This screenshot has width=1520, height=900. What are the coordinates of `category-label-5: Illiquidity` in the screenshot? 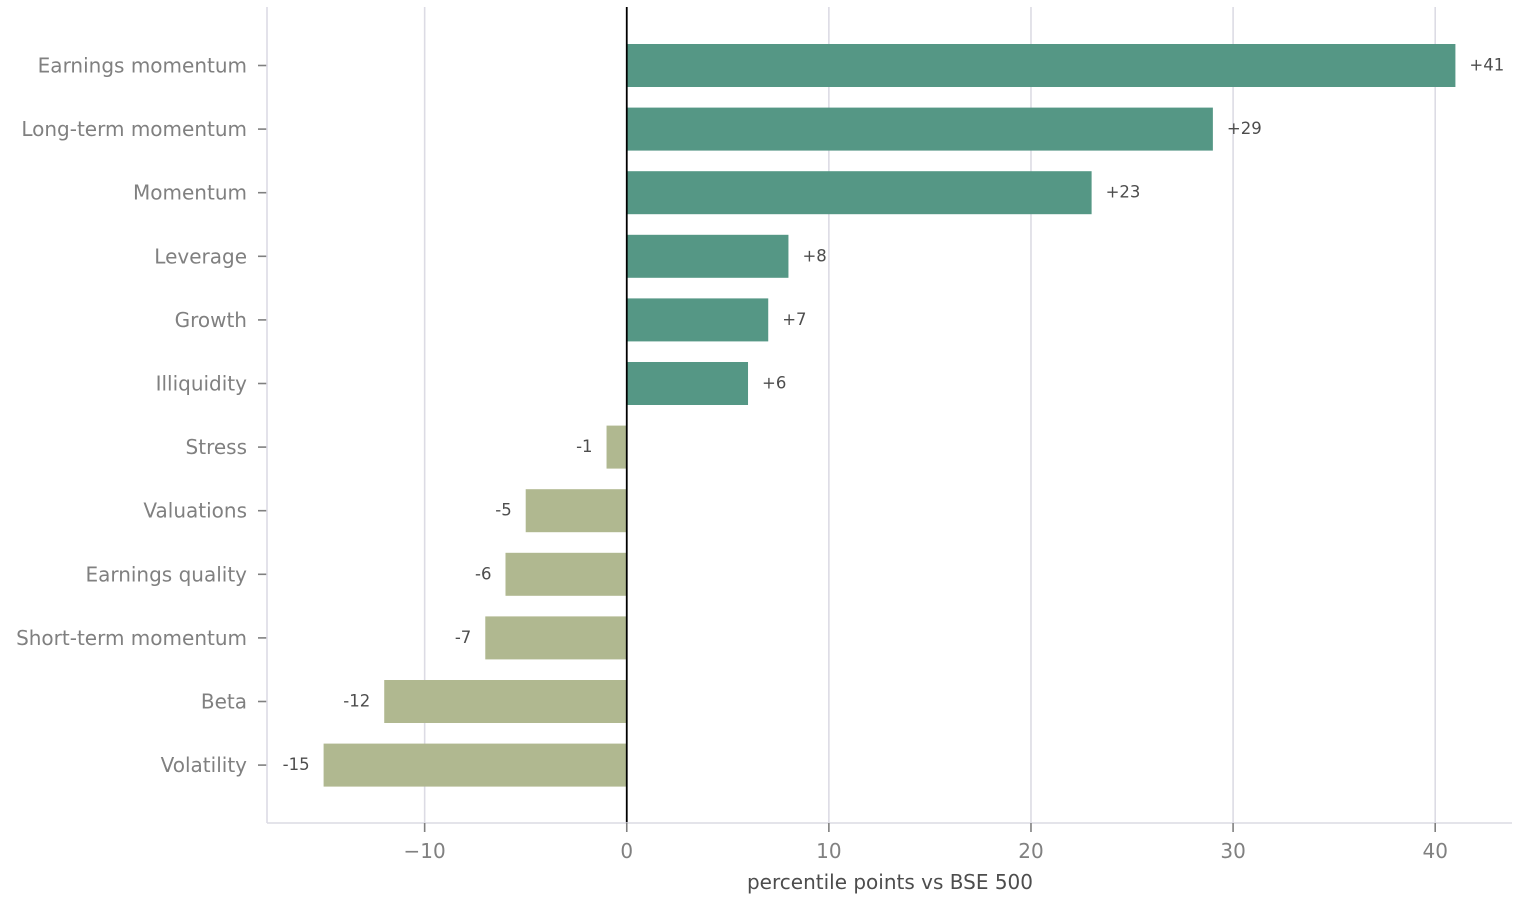 It's located at (202, 384).